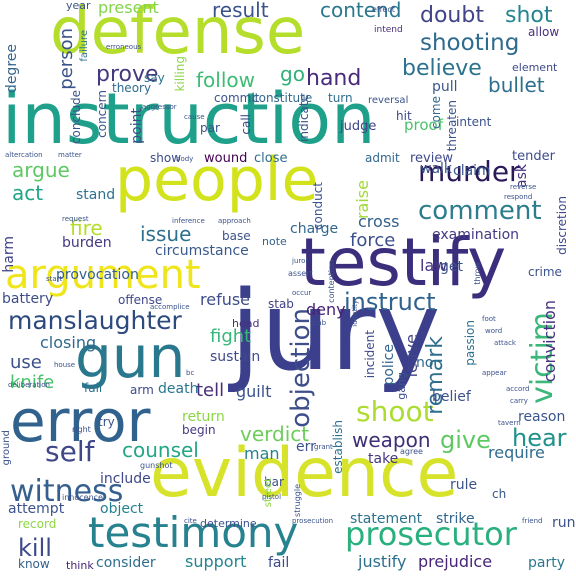 The height and width of the screenshot is (576, 576). What do you see at coordinates (122, 509) in the screenshot?
I see `word-object: object` at bounding box center [122, 509].